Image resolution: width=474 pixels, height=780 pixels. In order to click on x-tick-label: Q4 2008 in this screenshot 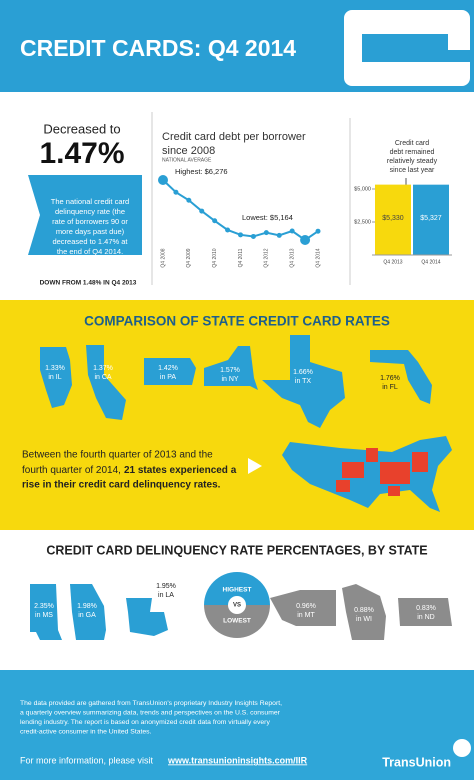, I will do `click(163, 257)`.